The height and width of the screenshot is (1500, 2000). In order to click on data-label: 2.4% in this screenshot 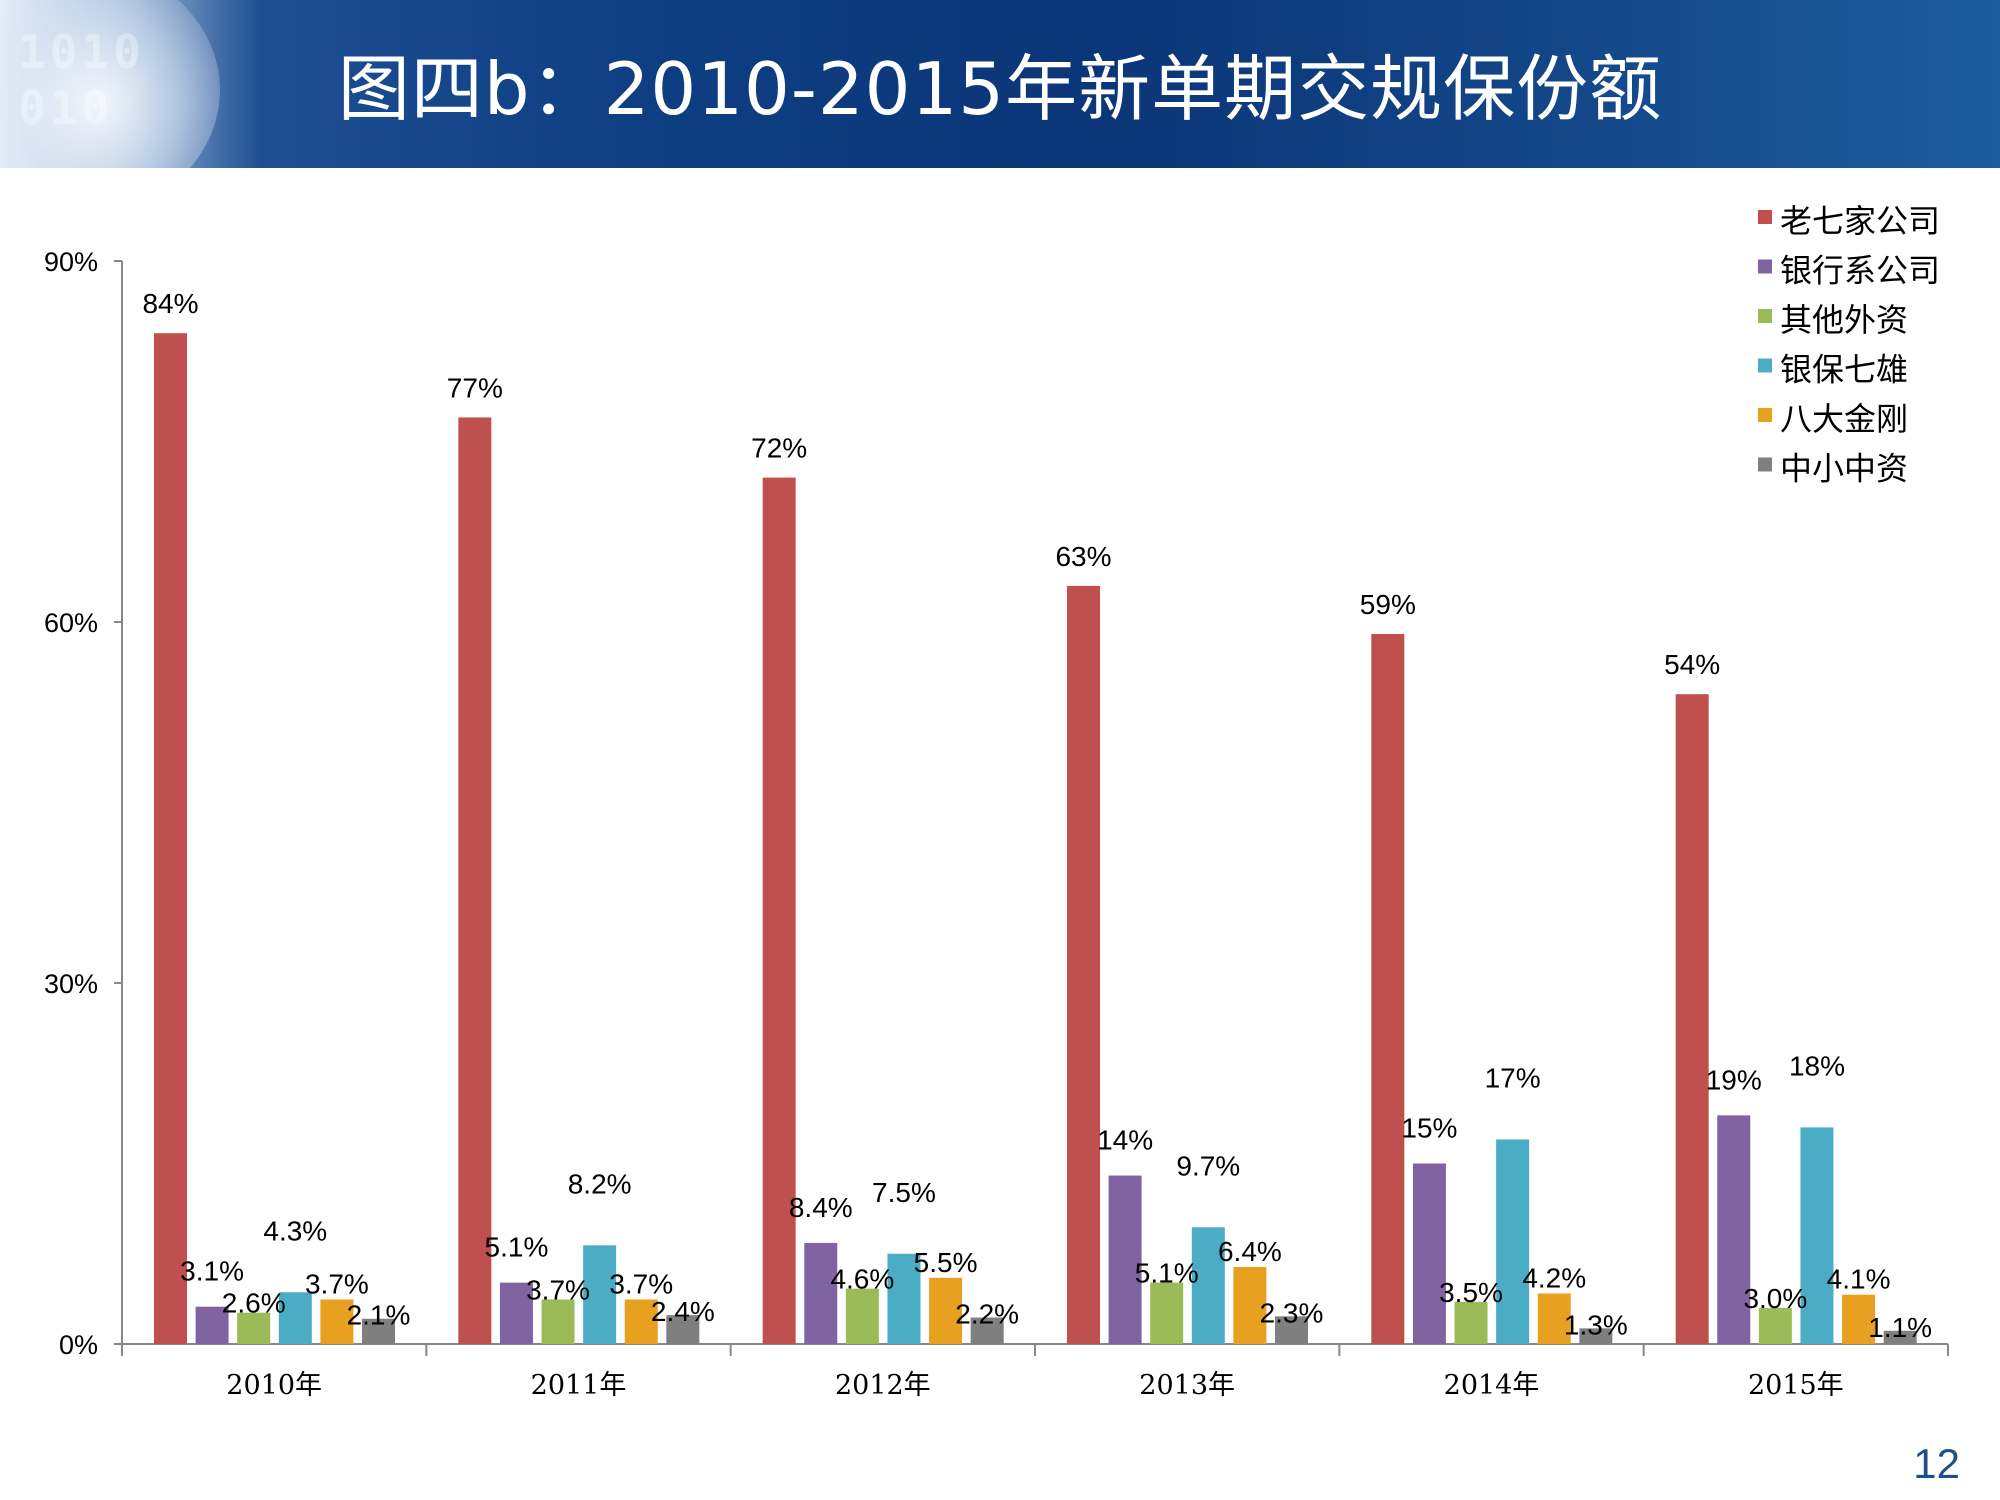, I will do `click(683, 1311)`.